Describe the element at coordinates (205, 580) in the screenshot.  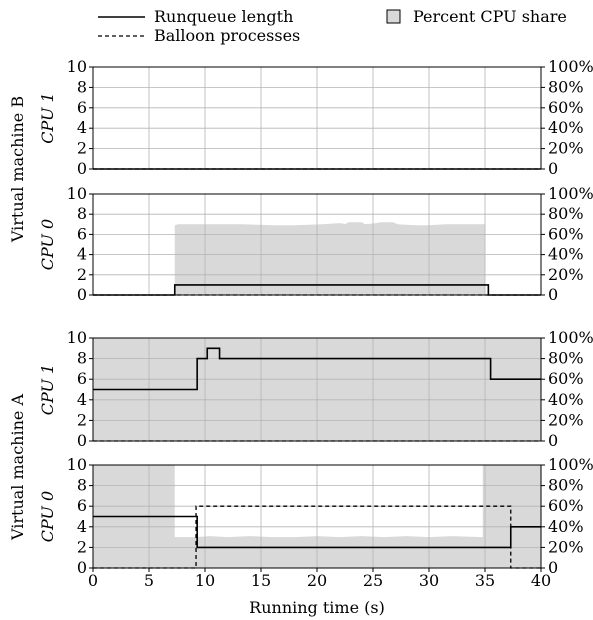
I see `x-tick-label: 10` at that location.